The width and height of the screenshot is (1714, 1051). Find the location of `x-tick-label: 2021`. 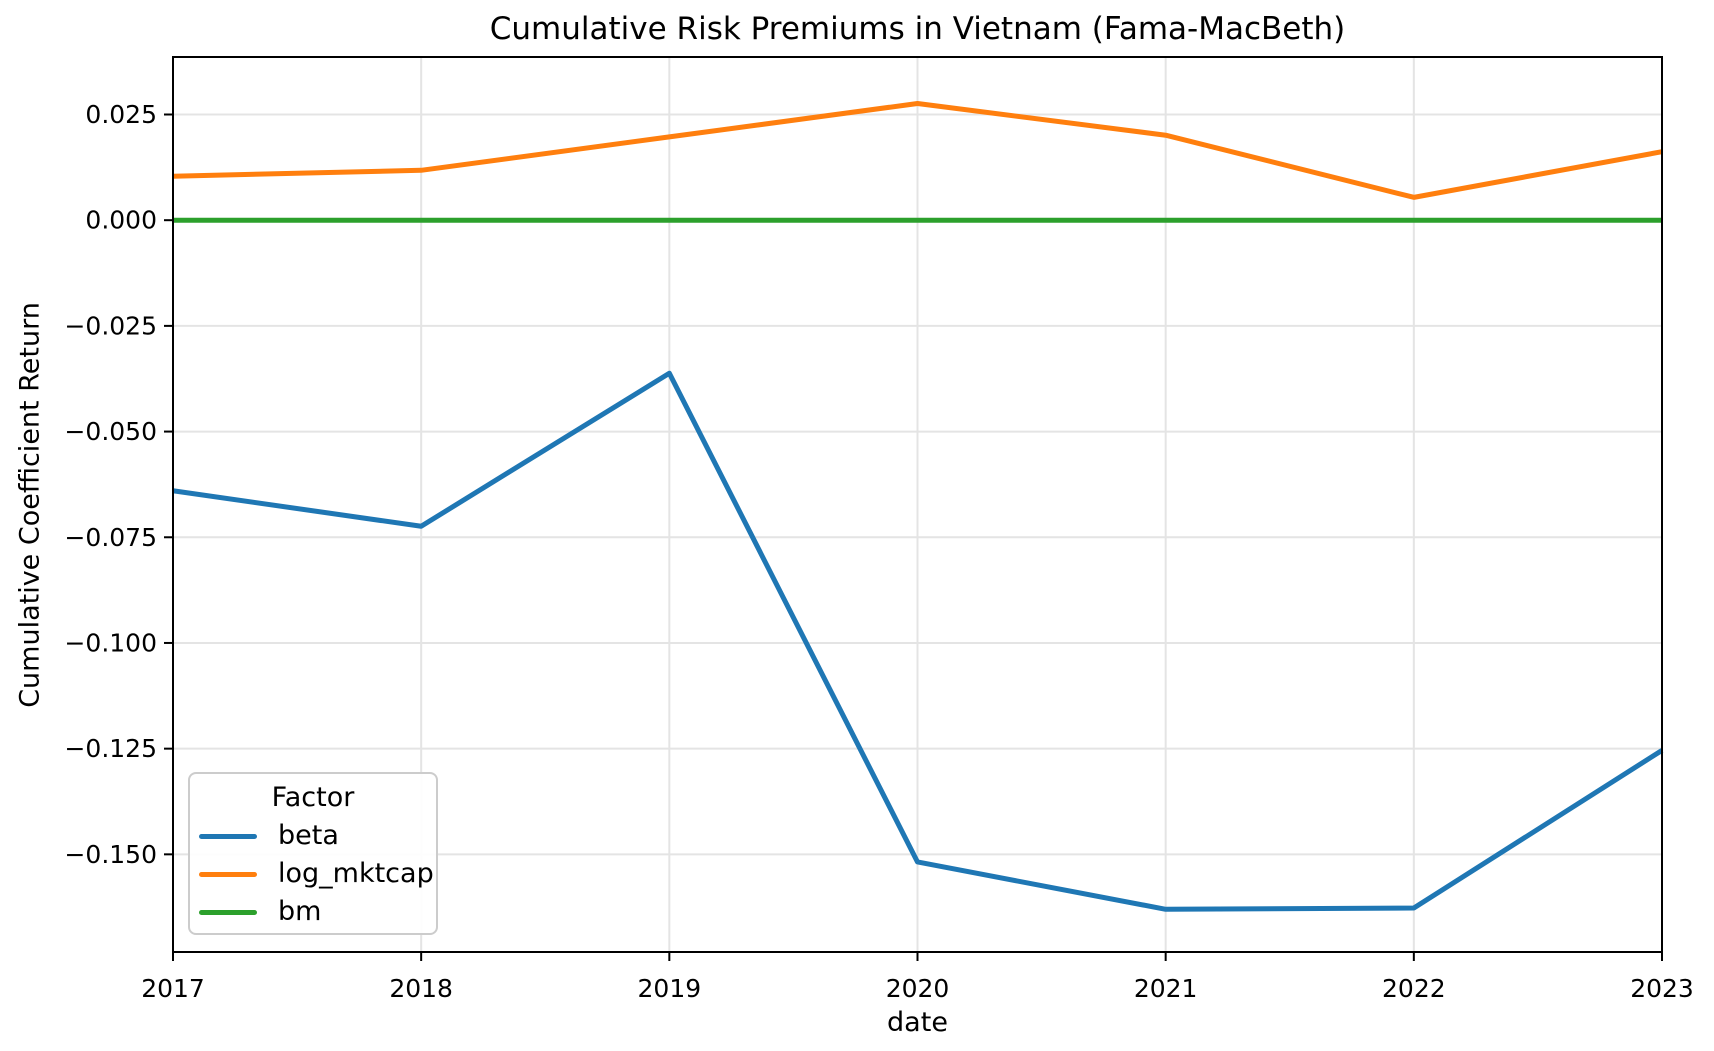

x-tick-label: 2021 is located at coordinates (1166, 988).